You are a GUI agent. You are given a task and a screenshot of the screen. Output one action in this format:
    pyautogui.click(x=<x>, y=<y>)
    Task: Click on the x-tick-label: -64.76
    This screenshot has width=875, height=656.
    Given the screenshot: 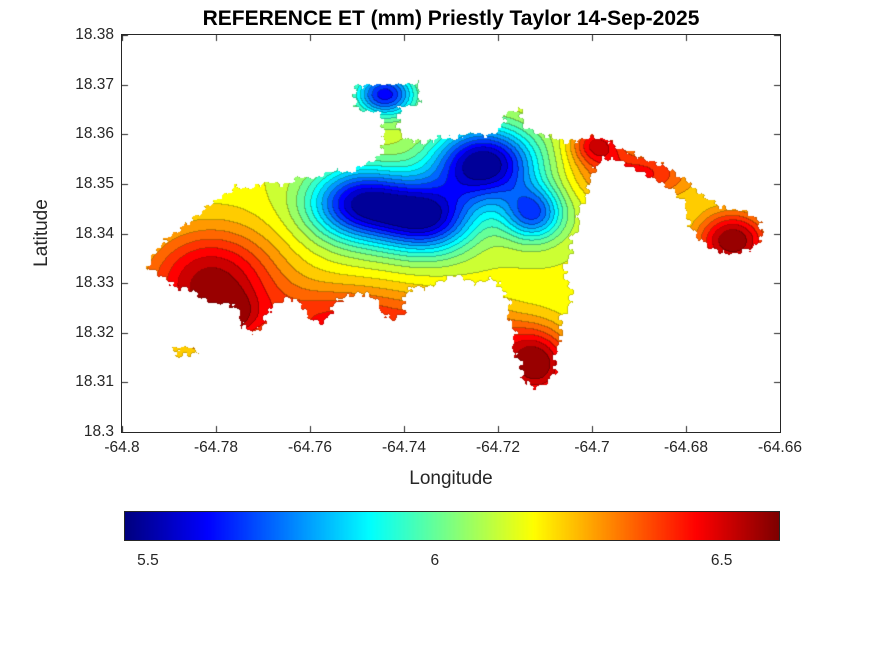 What is the action you would take?
    pyautogui.click(x=310, y=447)
    